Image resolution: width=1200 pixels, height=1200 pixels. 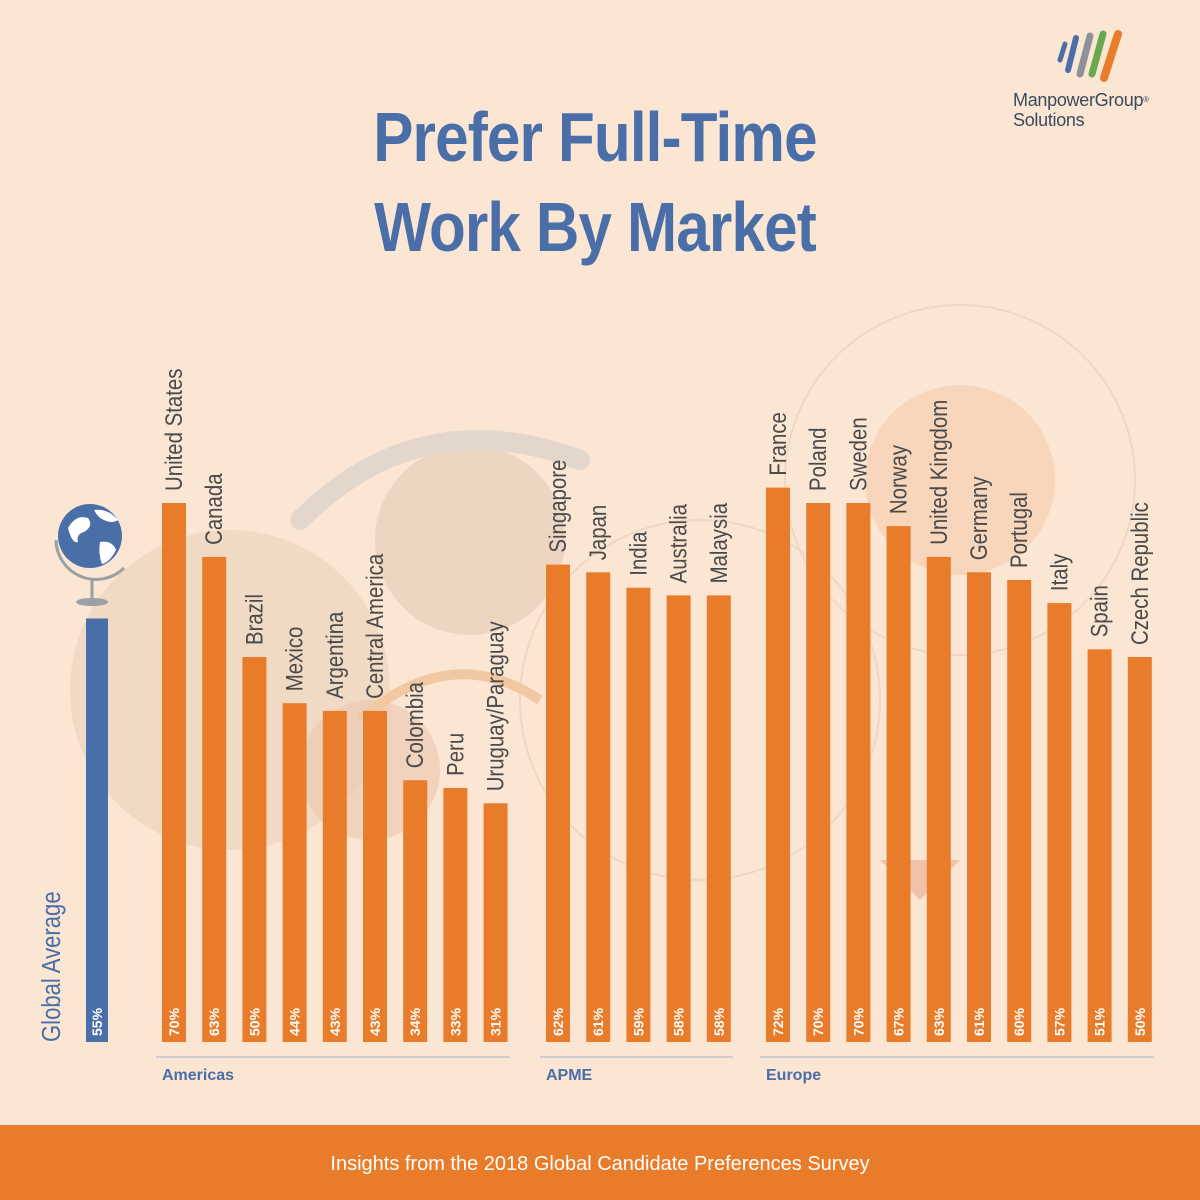 I want to click on brand-name: ManpowerGroup, so click(x=1078, y=100).